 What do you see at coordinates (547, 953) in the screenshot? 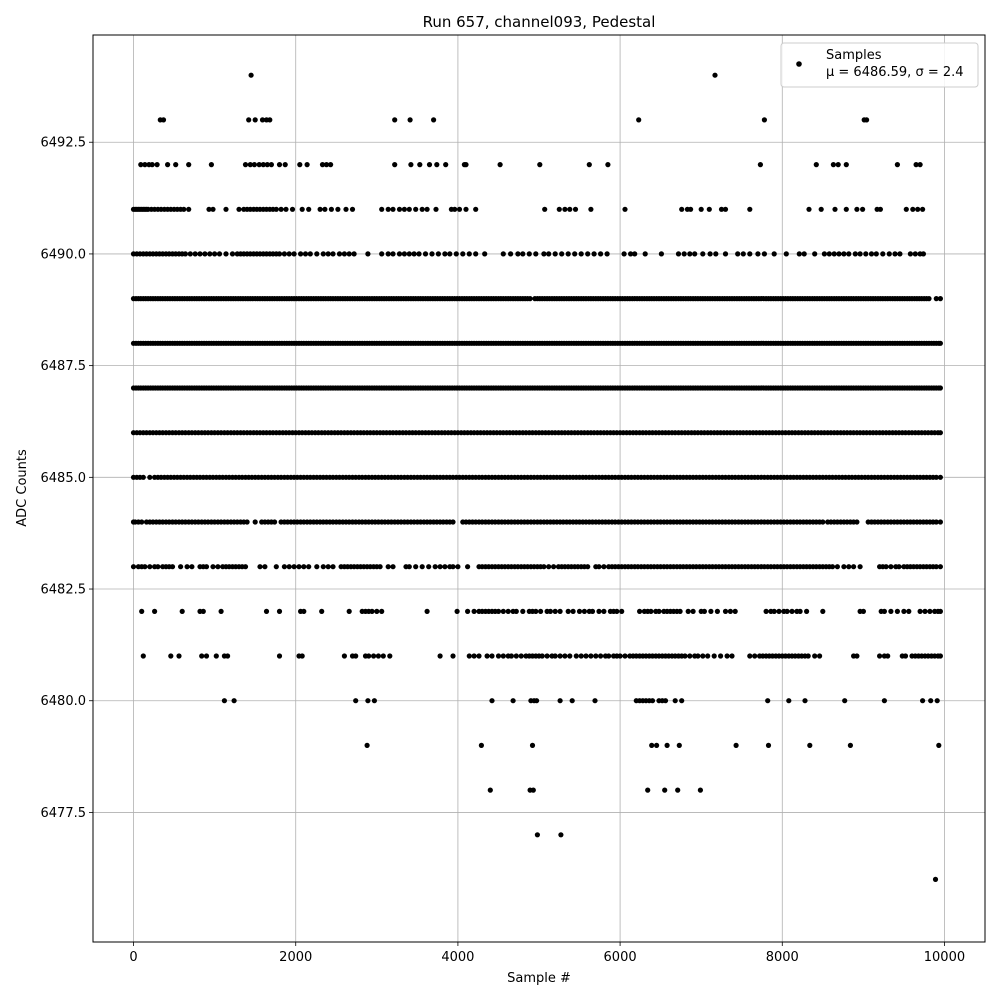
I see `x-axis-ticks: 0 2000 4000 6000 8000 10000` at bounding box center [547, 953].